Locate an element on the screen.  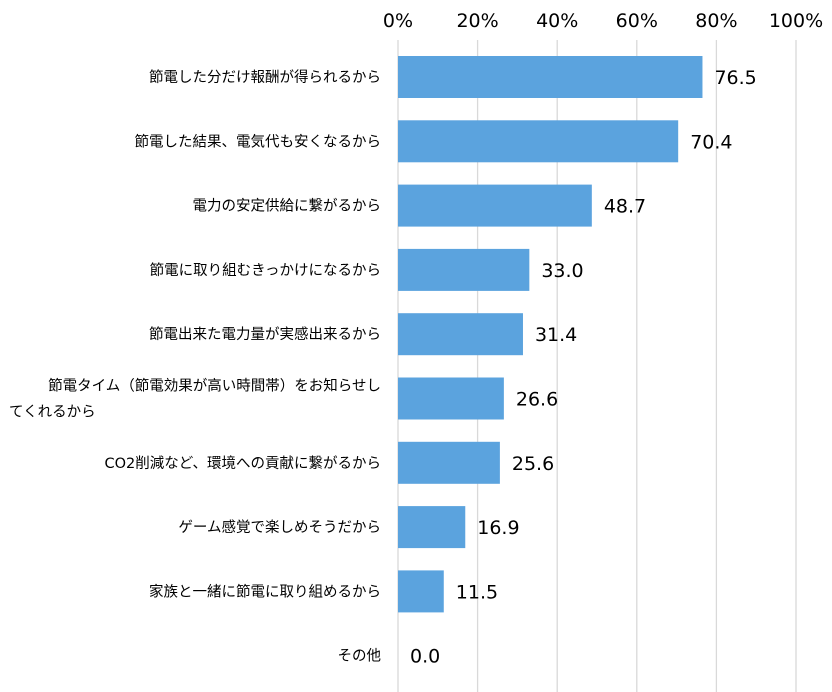
category-label-line: てくれるから is located at coordinates (52, 412).